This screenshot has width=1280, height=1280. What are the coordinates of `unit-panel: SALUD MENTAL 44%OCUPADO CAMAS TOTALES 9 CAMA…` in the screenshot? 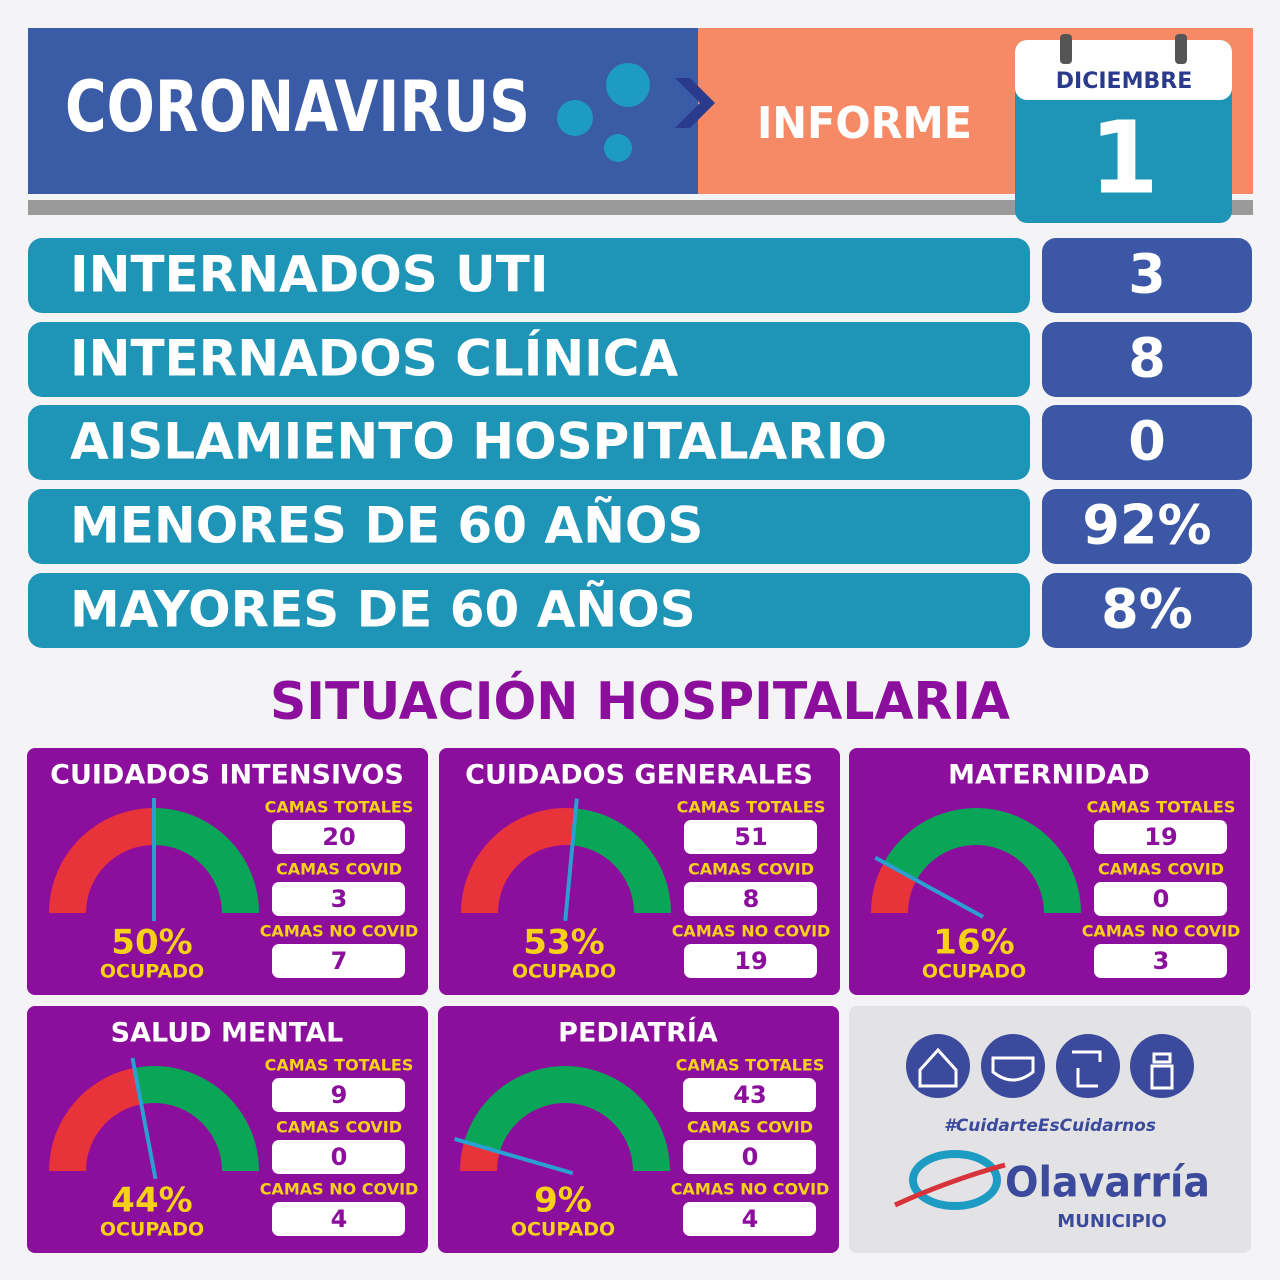 It's located at (227, 1129).